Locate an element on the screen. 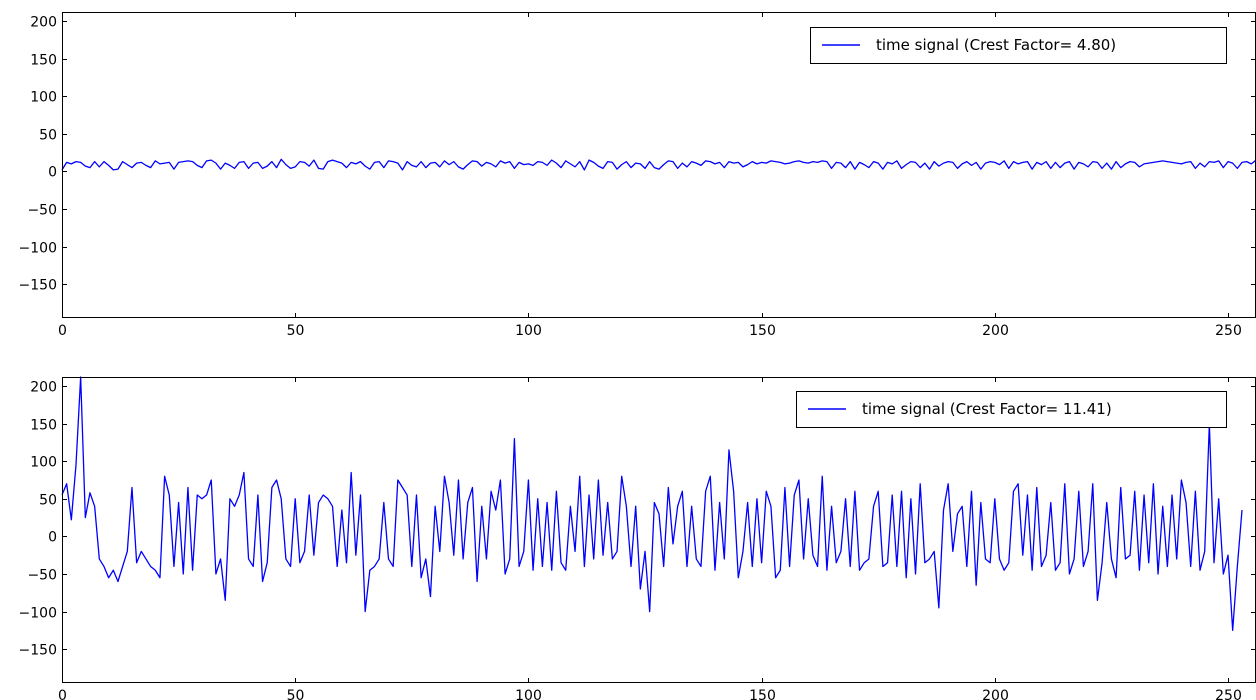 This screenshot has height=700, width=1256. legend-label: time signal (Crest Factor= 11.41) is located at coordinates (987, 409).